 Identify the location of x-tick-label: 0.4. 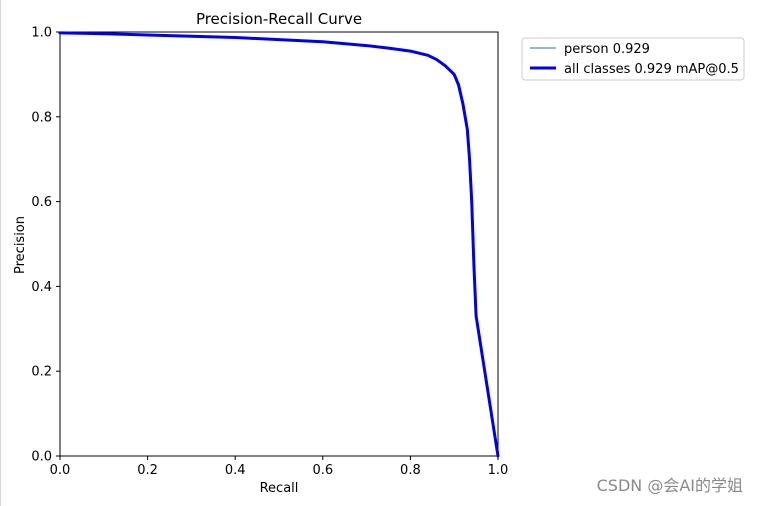
(235, 470).